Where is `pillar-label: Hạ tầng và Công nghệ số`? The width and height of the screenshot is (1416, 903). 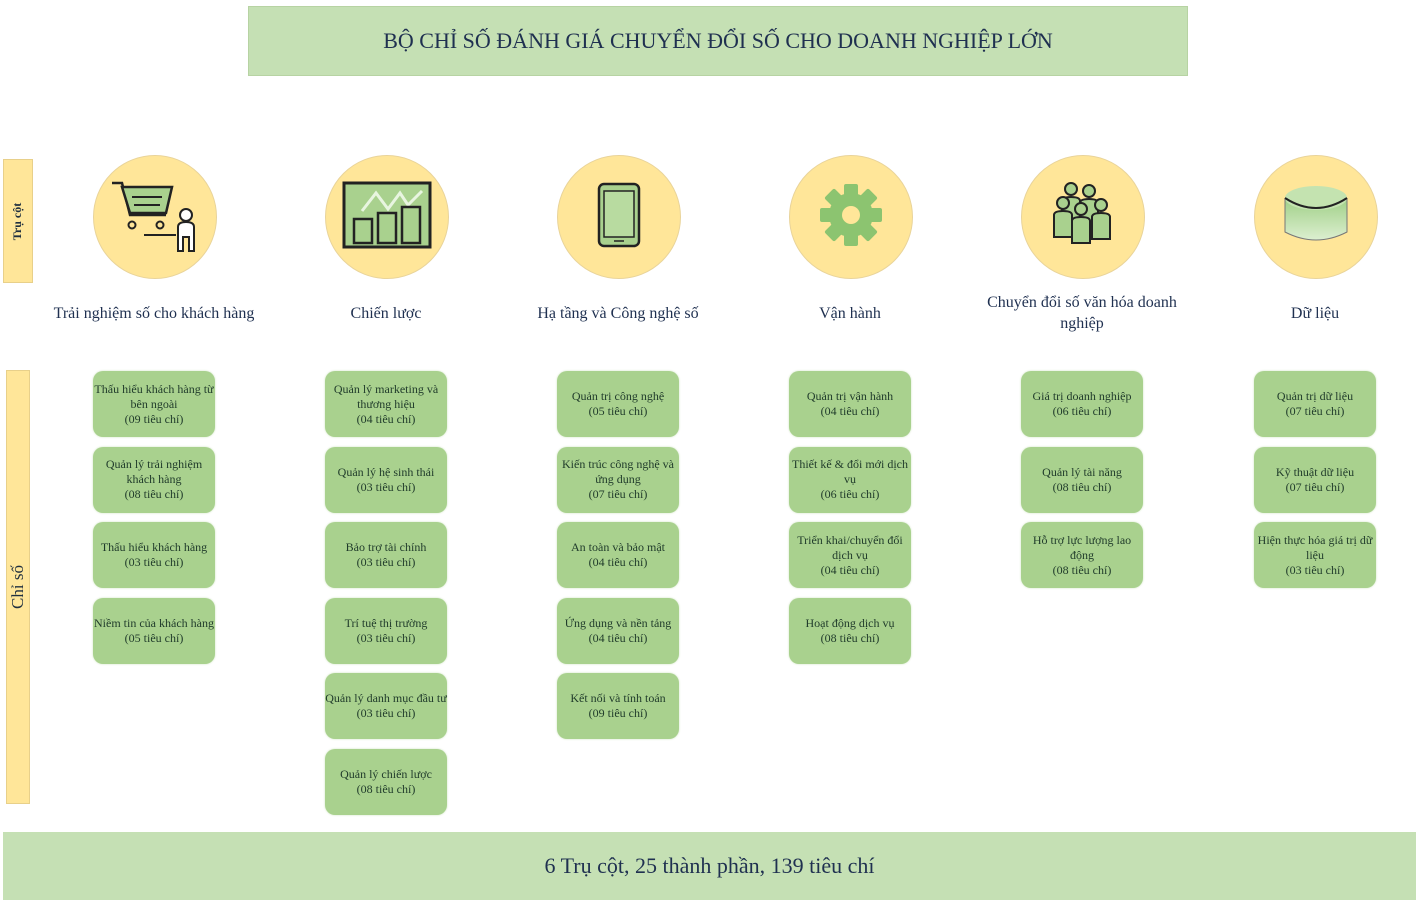
pillar-label: Hạ tầng và Công nghệ số is located at coordinates (618, 313).